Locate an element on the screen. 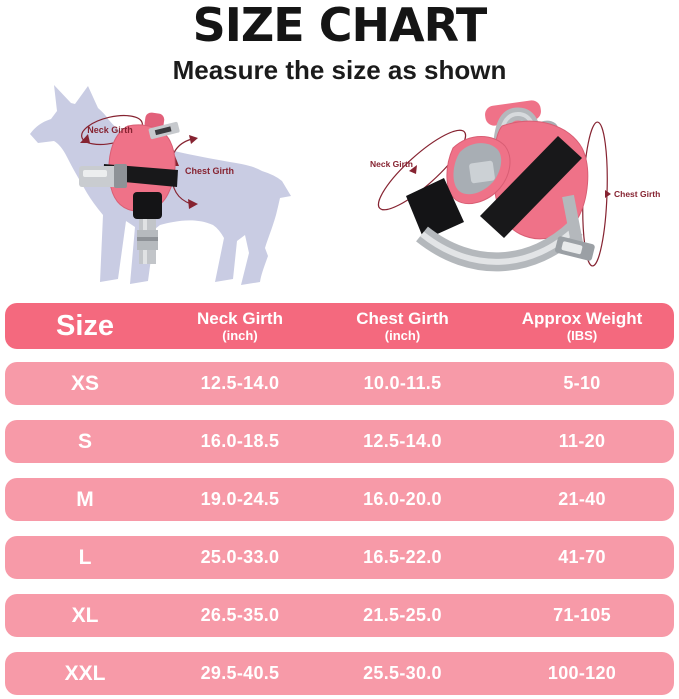 The width and height of the screenshot is (679, 699). harness-chest-girth-label: Chest Girth is located at coordinates (637, 194).